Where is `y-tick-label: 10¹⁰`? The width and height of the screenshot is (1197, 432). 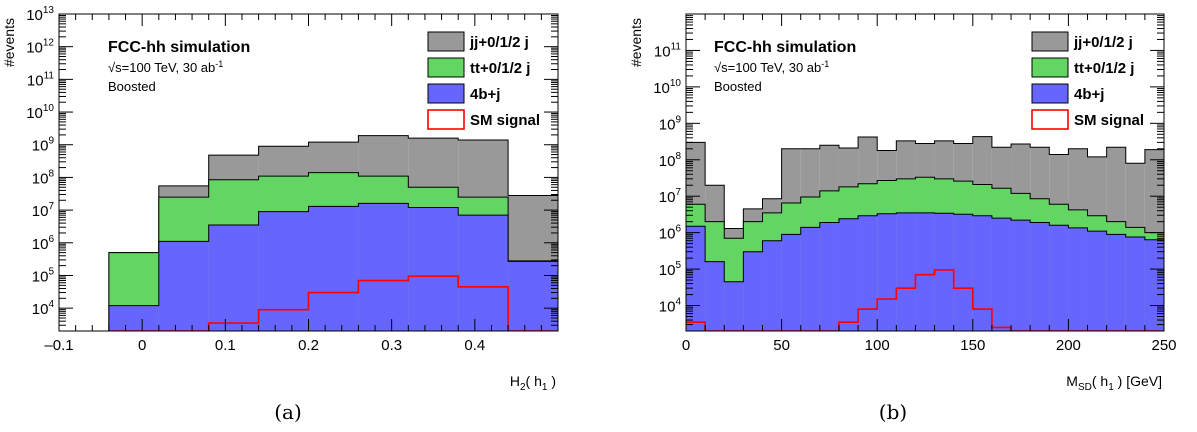 y-tick-label: 10¹⁰ is located at coordinates (667, 87).